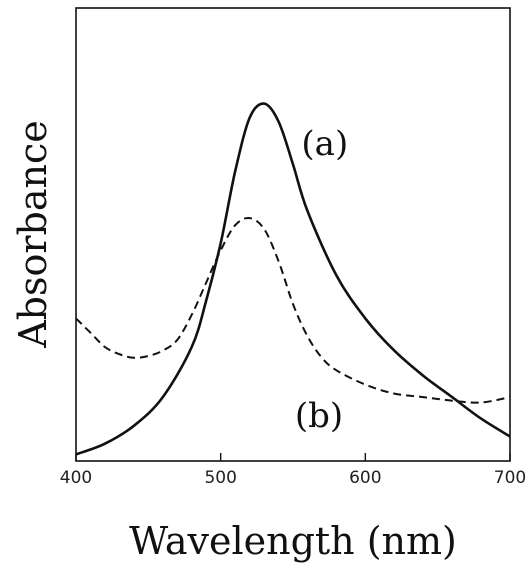 The height and width of the screenshot is (563, 527). I want to click on y-axis-title: Absorbance, so click(33, 234).